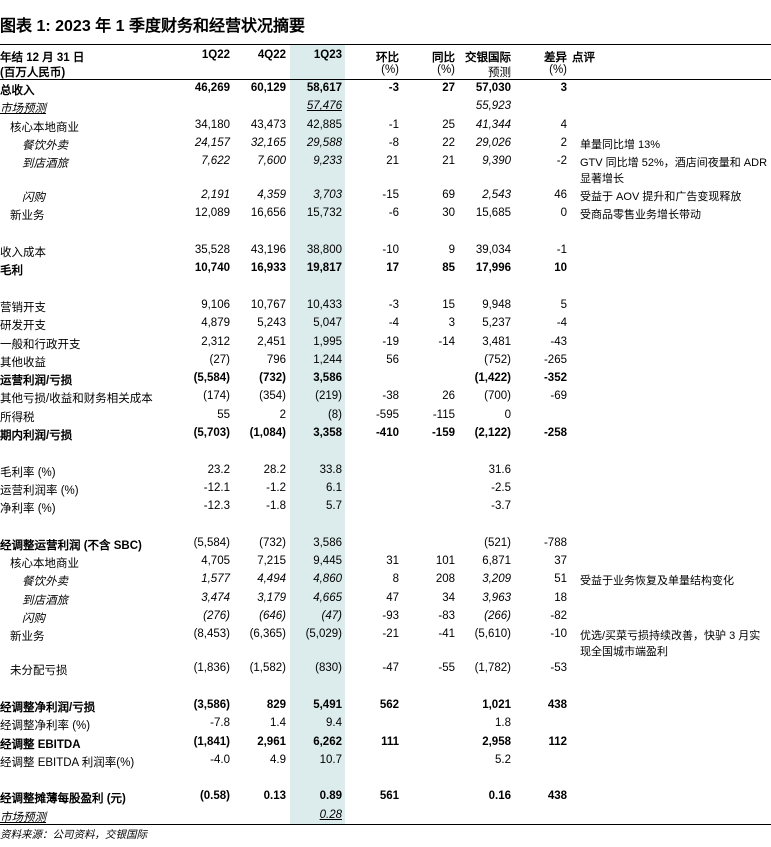 The height and width of the screenshot is (847, 771). I want to click on cell-diff: 3, so click(563, 88).